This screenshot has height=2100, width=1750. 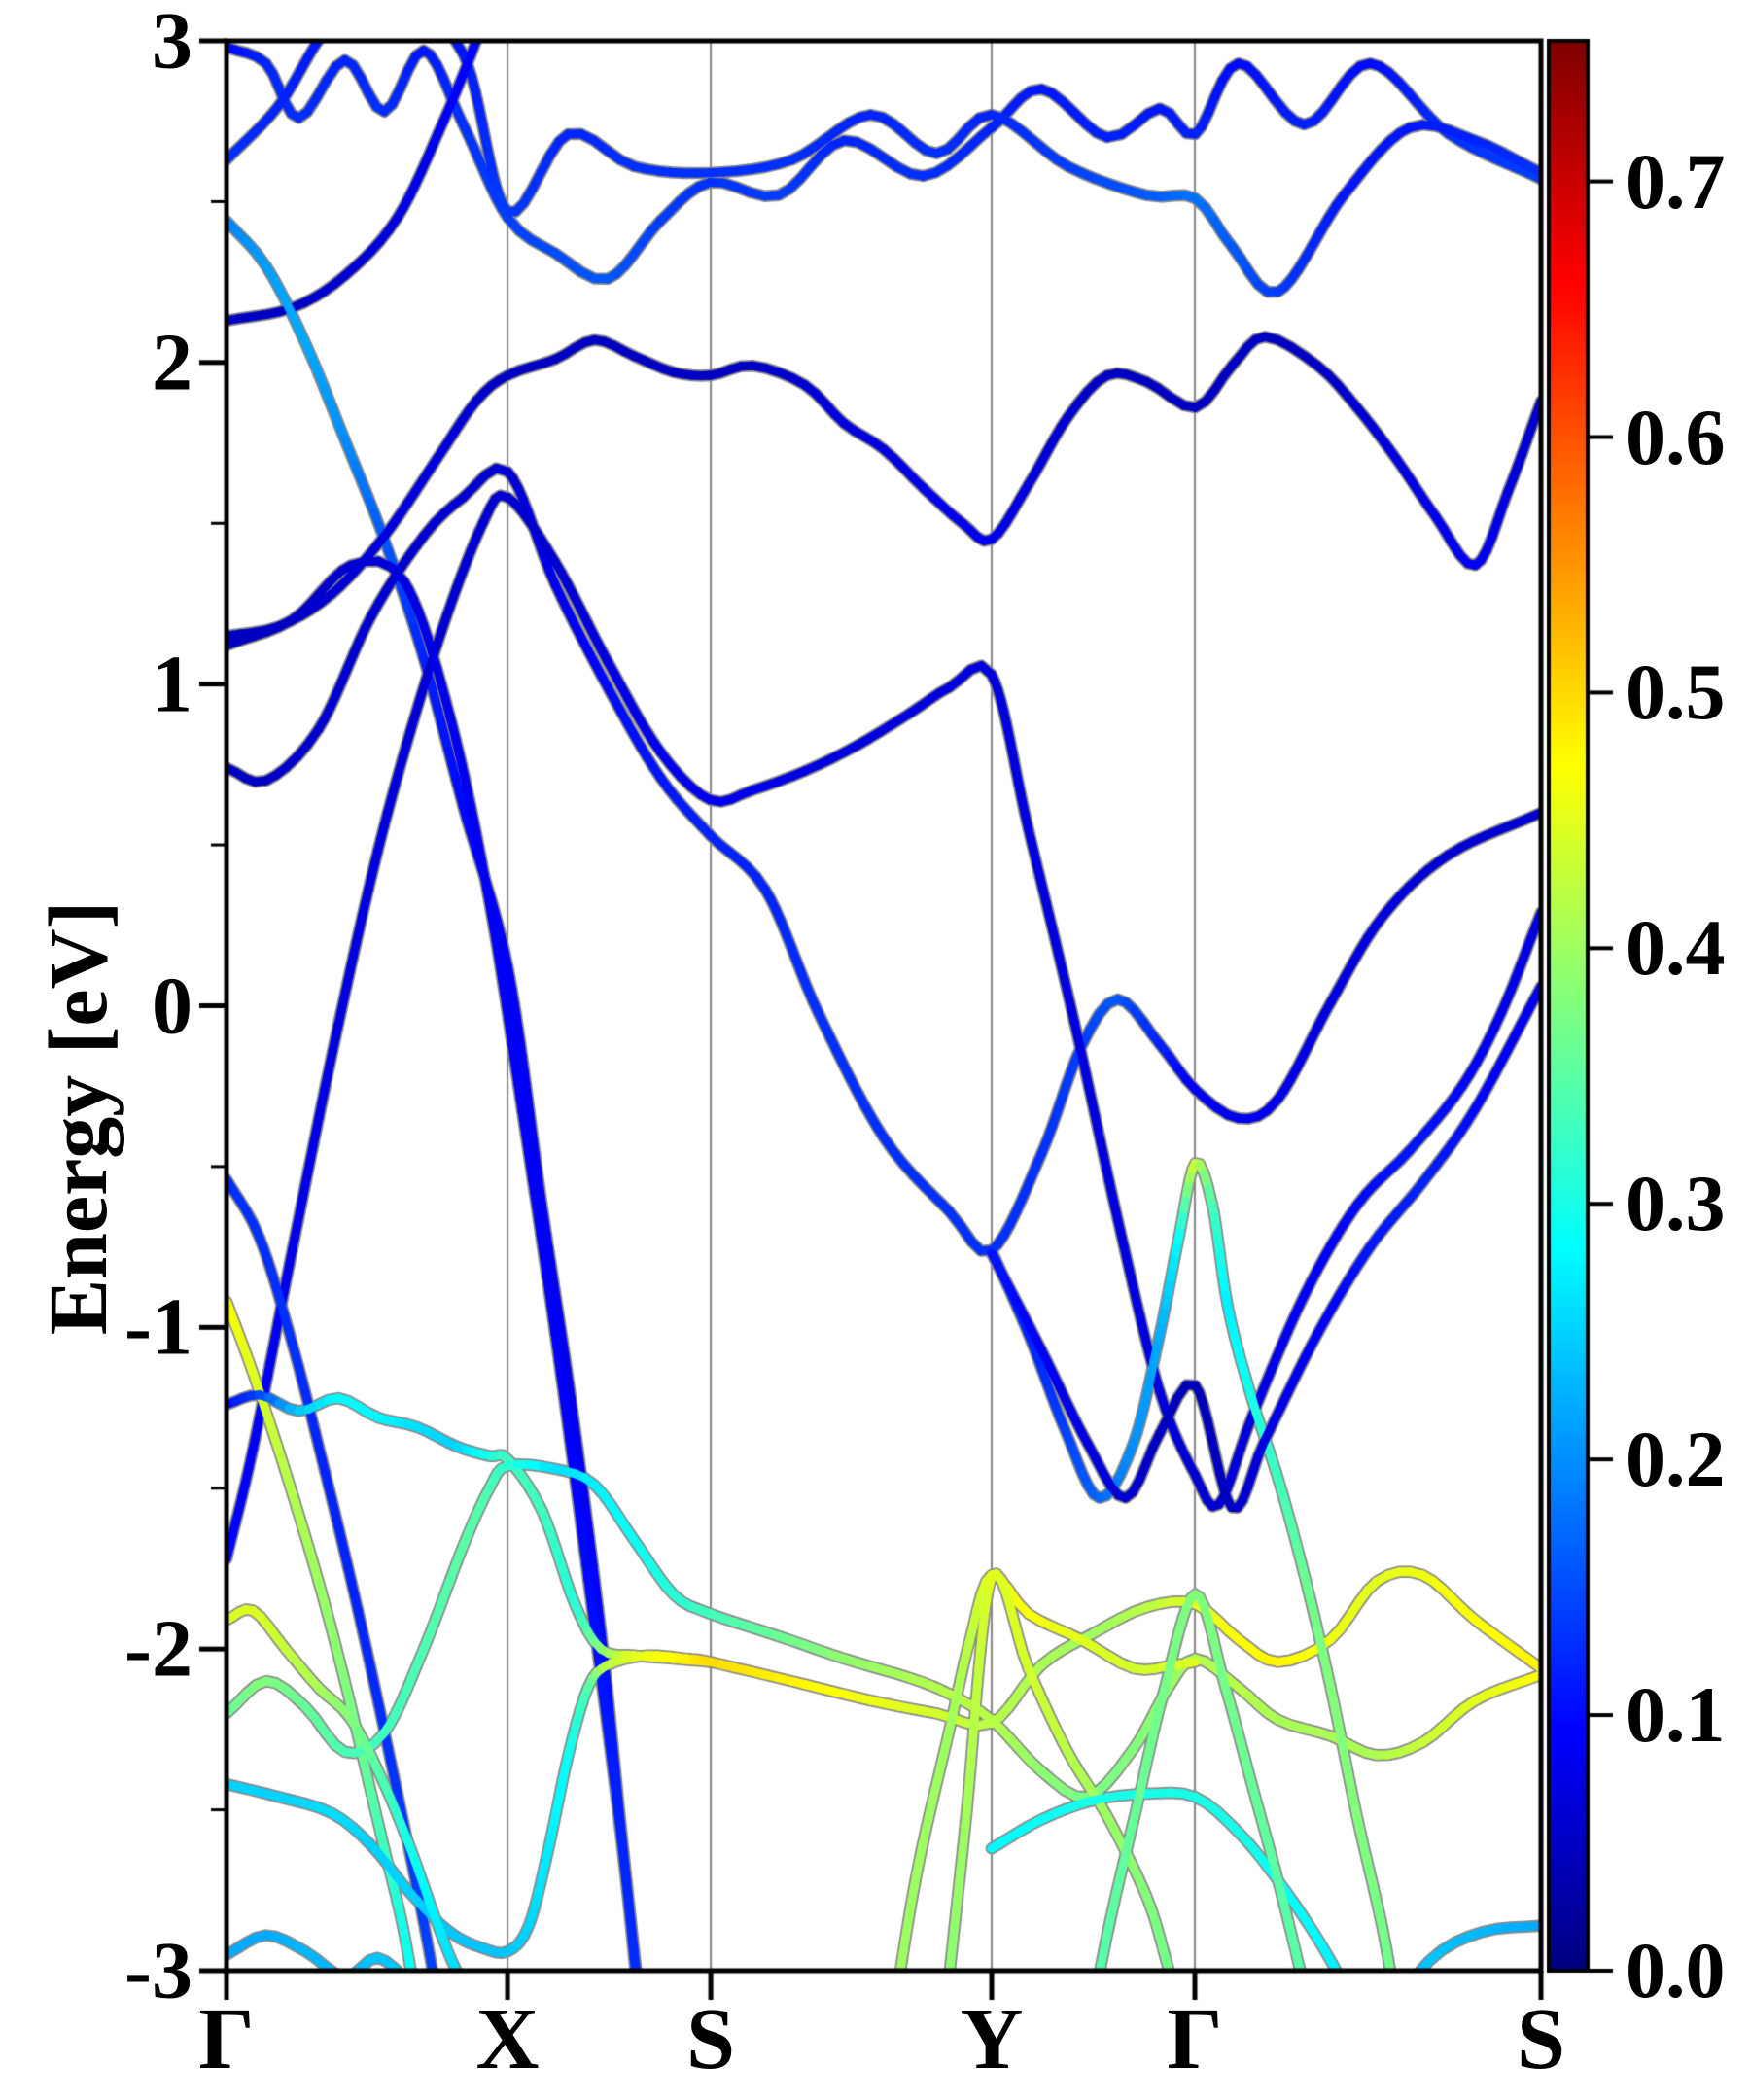 I want to click on y-tick--2: -2, so click(x=158, y=1649).